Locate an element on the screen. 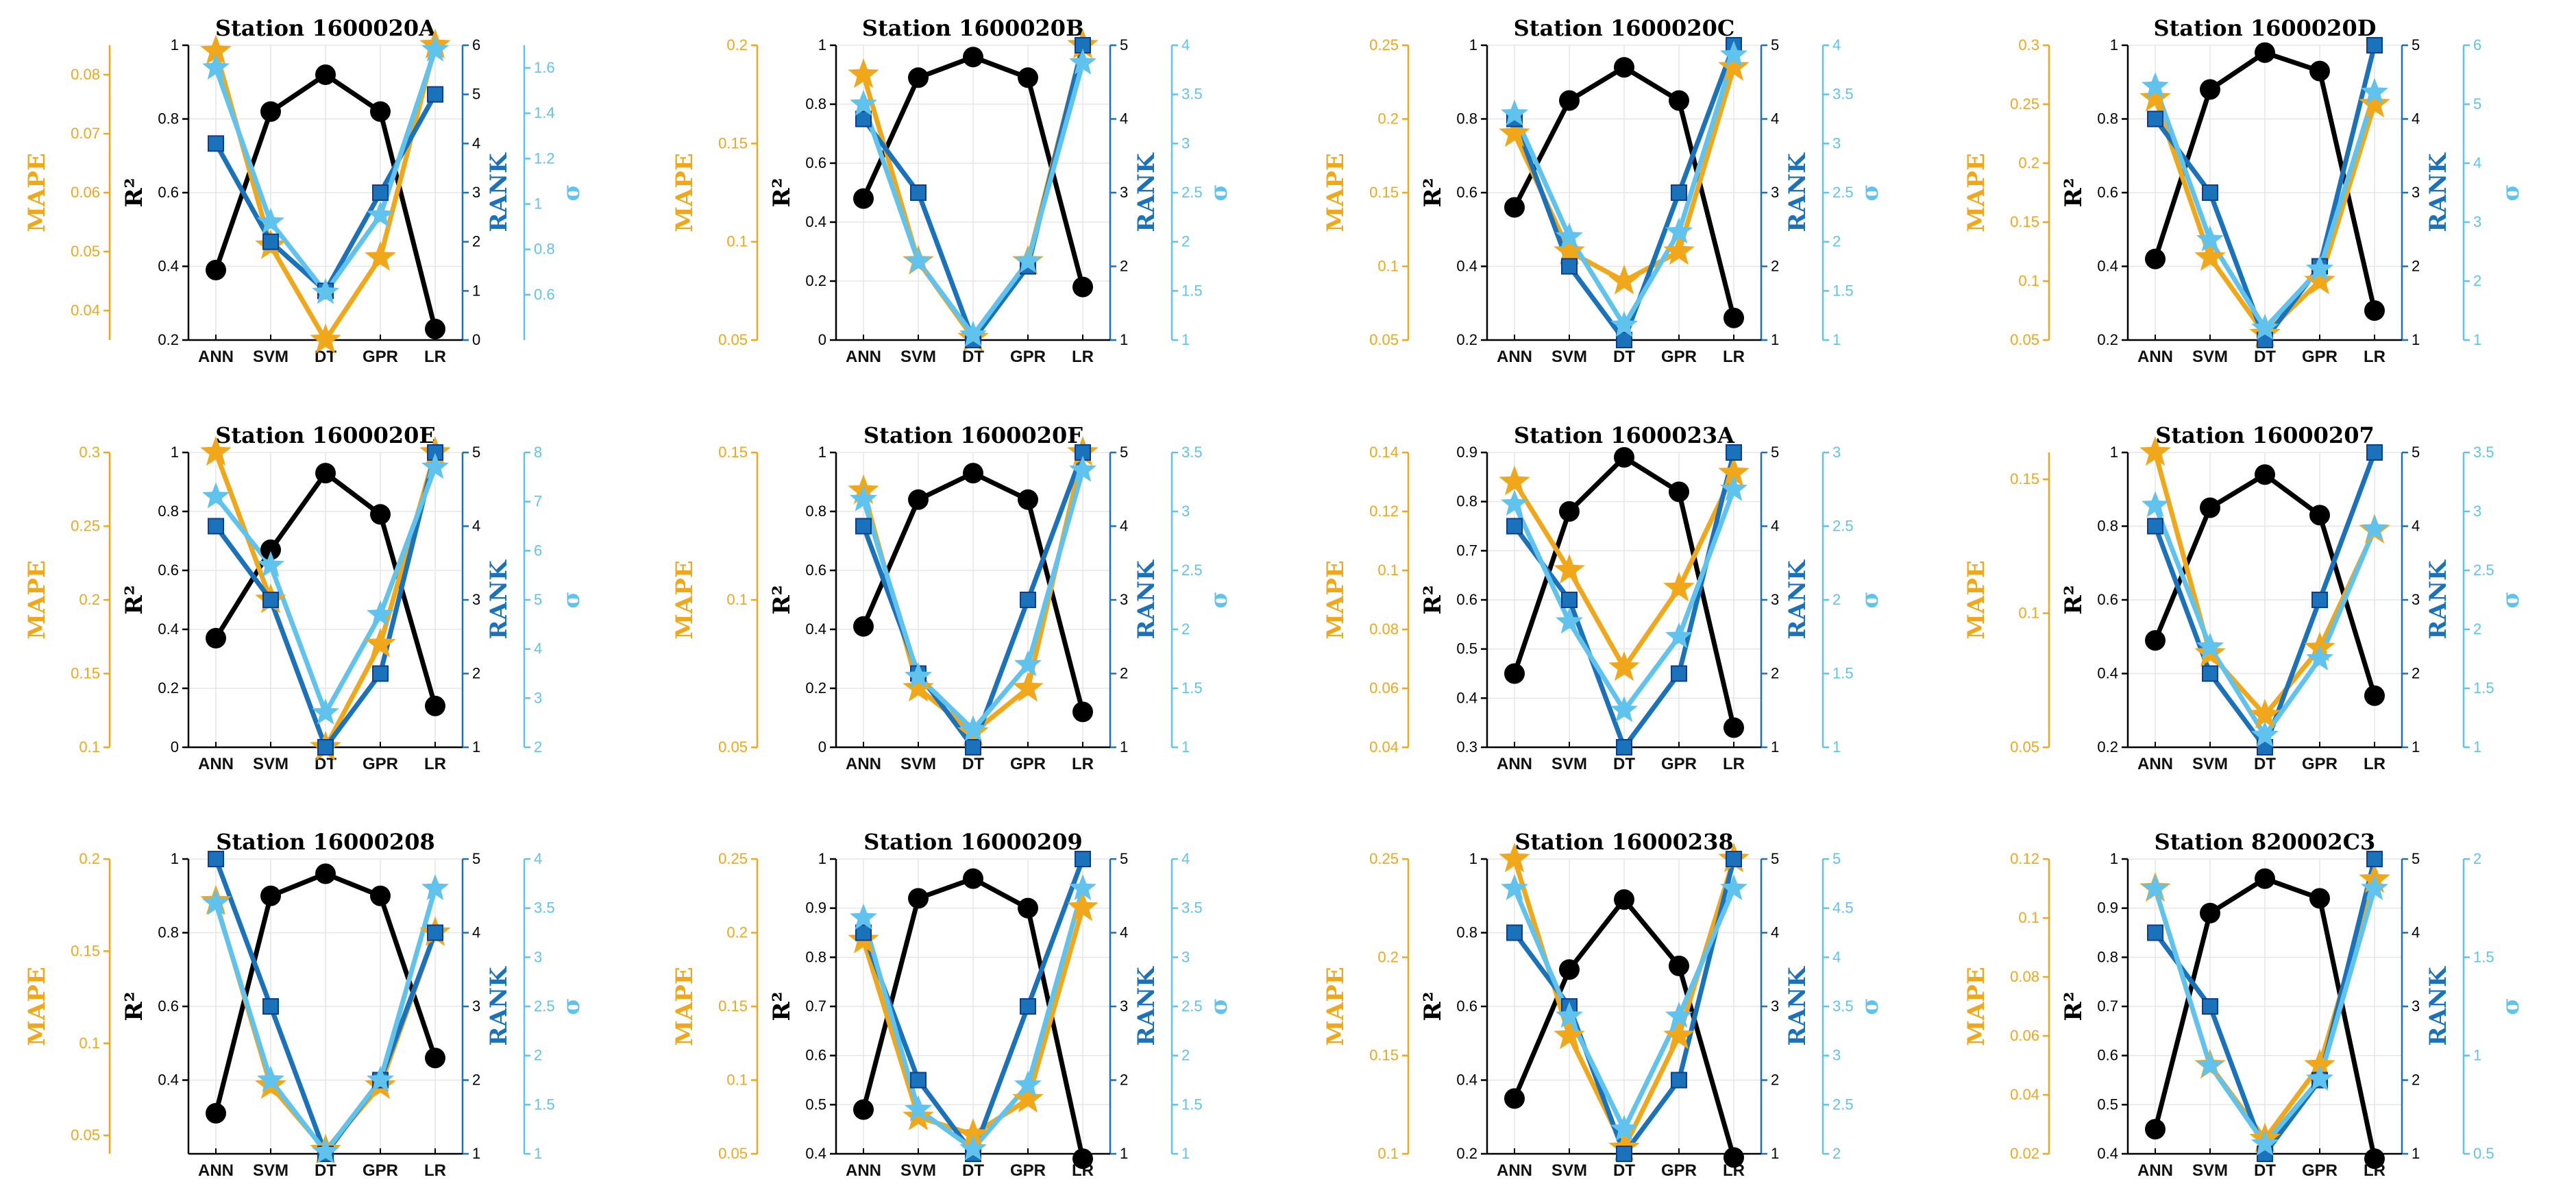 The width and height of the screenshot is (2576, 1197). mape-tick-label: 0.3 is located at coordinates (2029, 45).